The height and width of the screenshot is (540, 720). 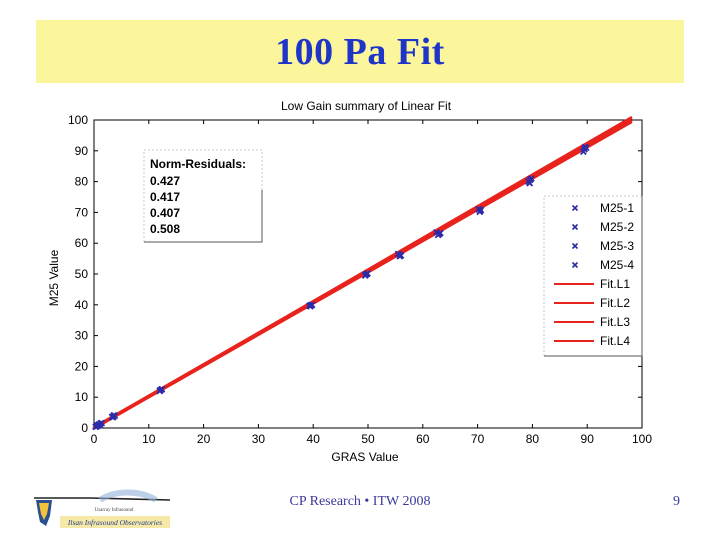 What do you see at coordinates (366, 106) in the screenshot?
I see `chart-title: Low Gain summary of Linear Fit` at bounding box center [366, 106].